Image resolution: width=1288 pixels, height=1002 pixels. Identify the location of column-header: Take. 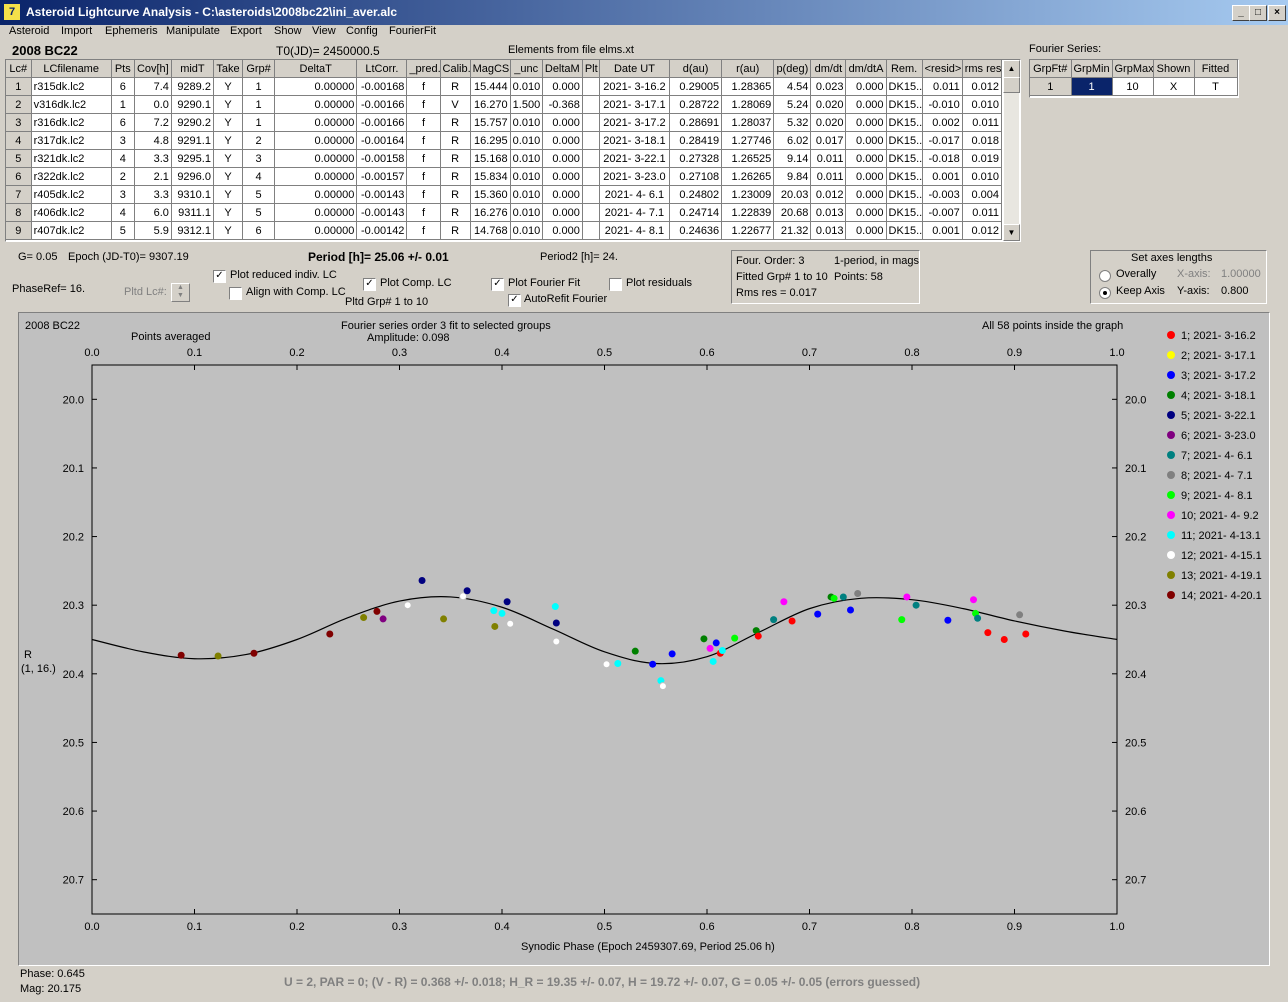
(228, 69).